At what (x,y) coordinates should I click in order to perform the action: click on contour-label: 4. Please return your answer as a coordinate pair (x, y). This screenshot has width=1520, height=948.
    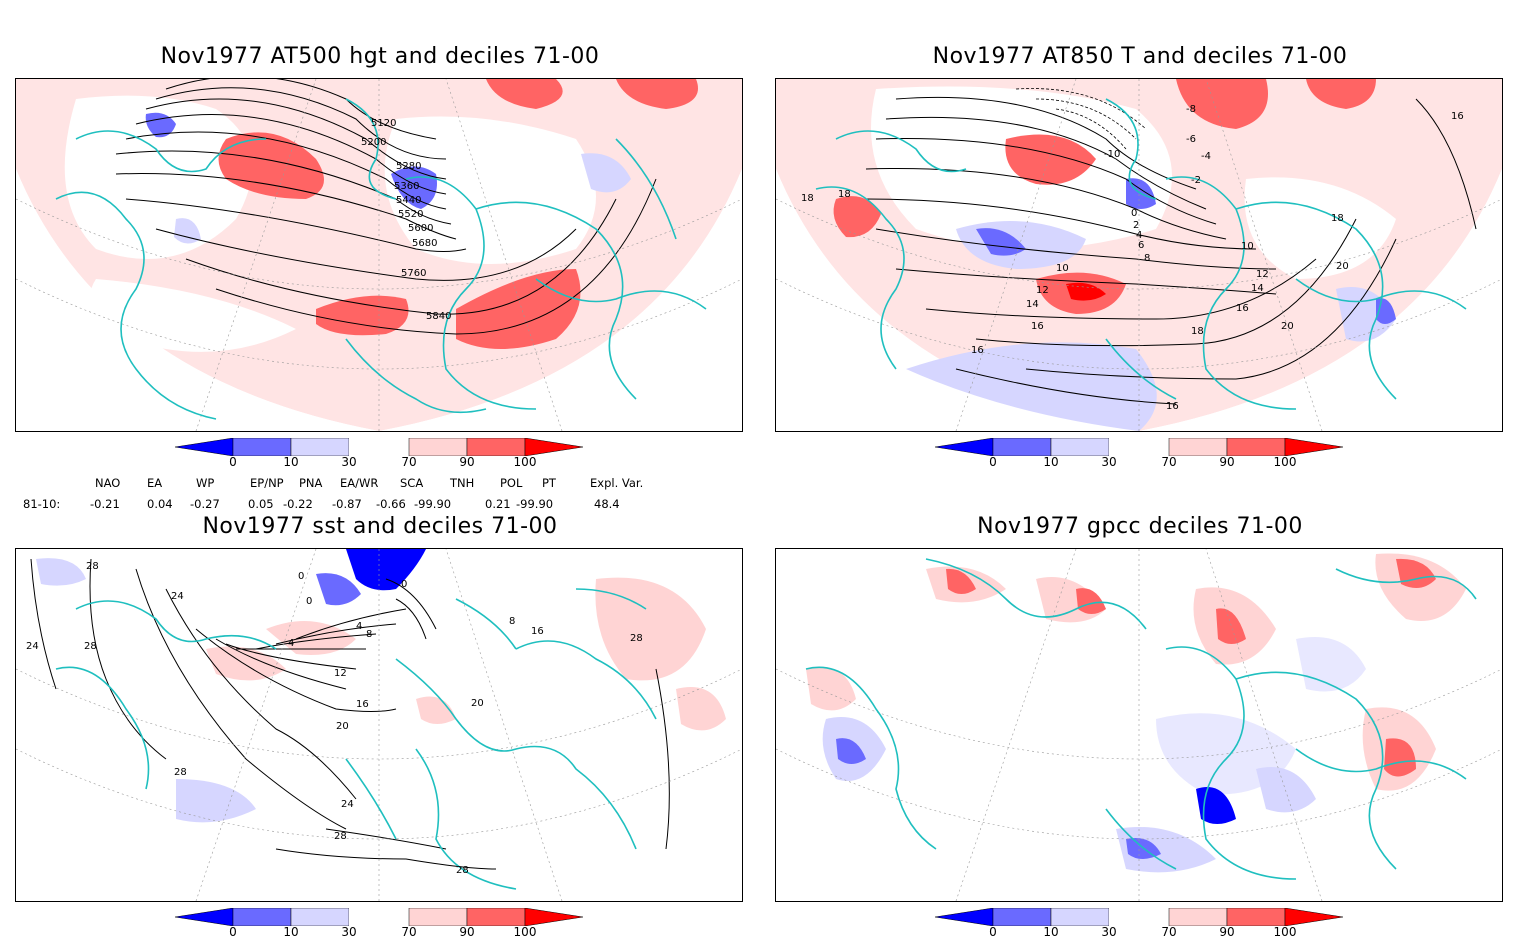
    Looking at the image, I should click on (1139, 235).